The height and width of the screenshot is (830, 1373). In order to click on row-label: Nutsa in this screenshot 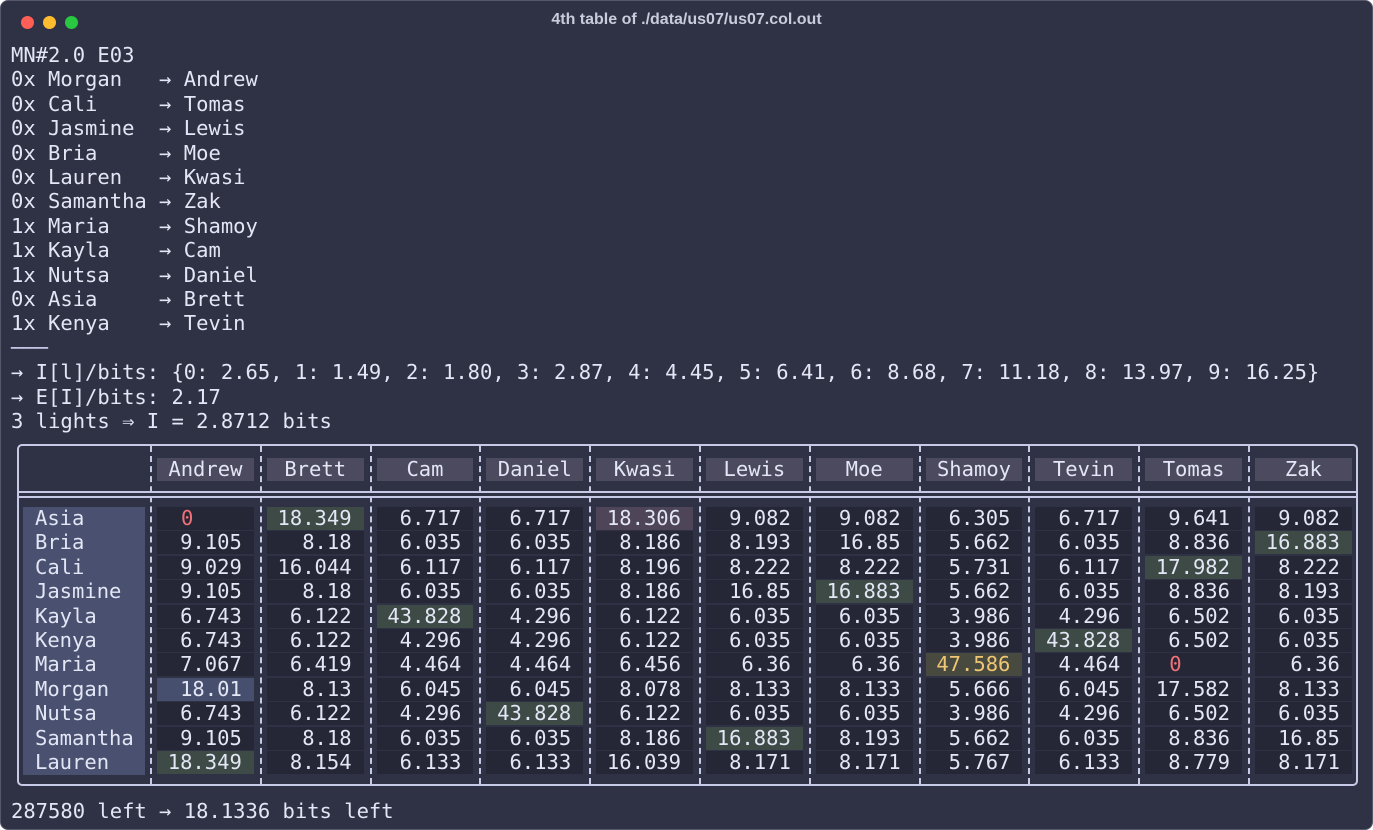, I will do `click(66, 713)`.